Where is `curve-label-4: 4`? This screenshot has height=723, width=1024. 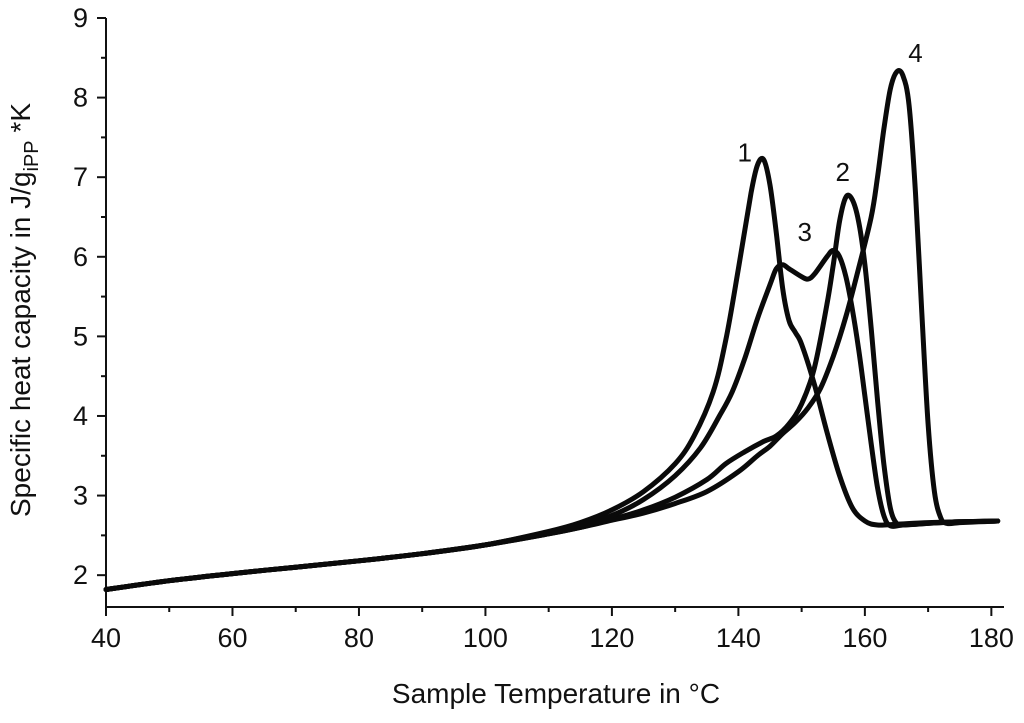
curve-label-4: 4 is located at coordinates (915, 53).